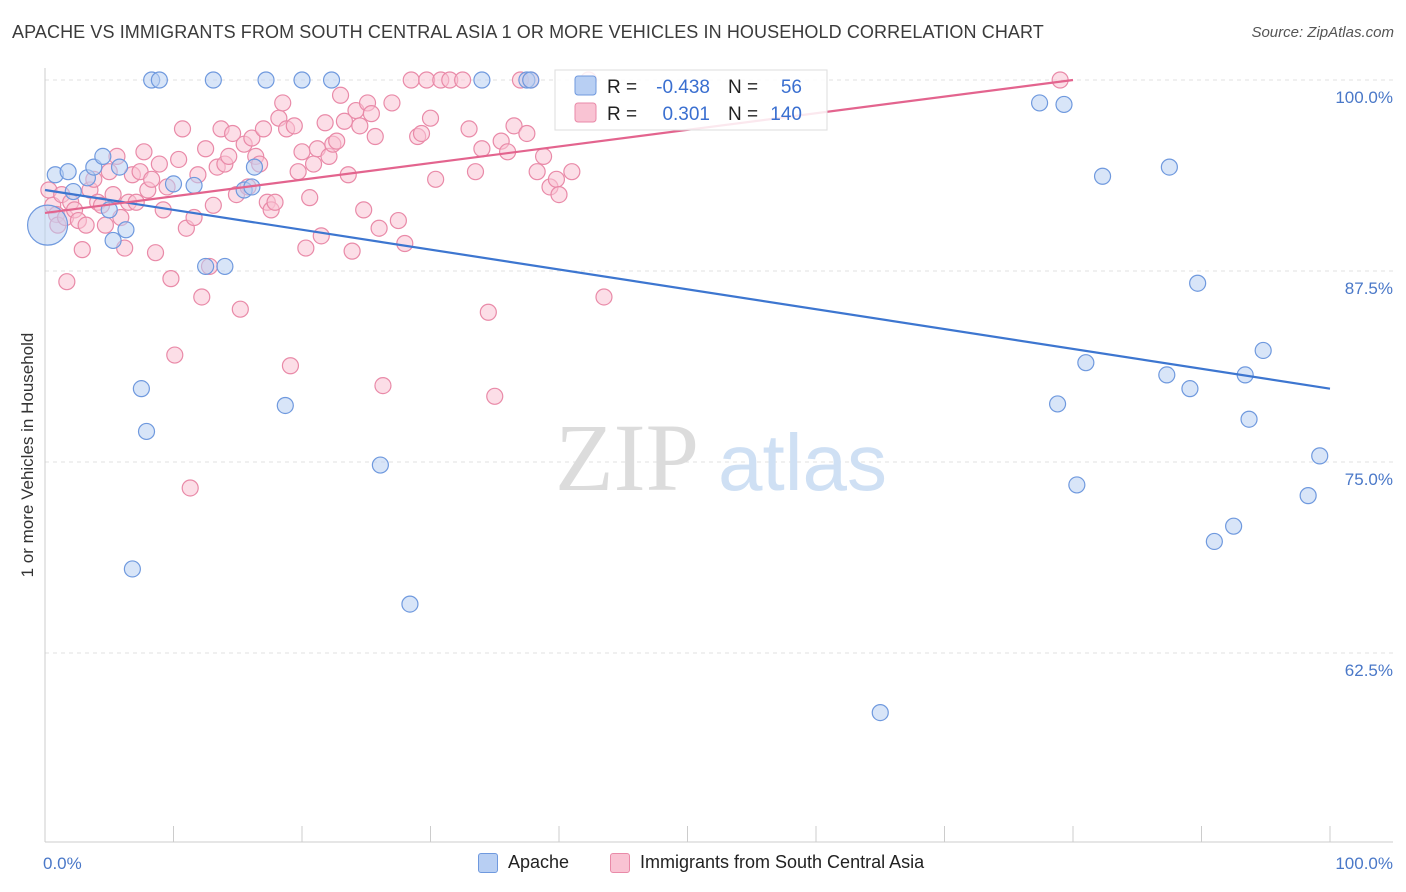 Image resolution: width=1406 pixels, height=892 pixels. What do you see at coordinates (802, 462) in the screenshot?
I see `watermark-atlas: atlas` at bounding box center [802, 462].